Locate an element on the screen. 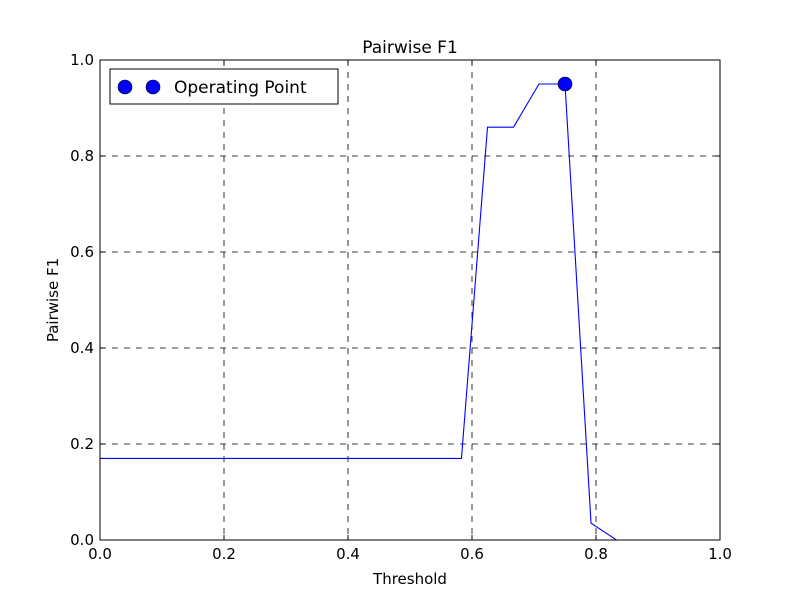  x-axis-label: Threshold is located at coordinates (409, 579).